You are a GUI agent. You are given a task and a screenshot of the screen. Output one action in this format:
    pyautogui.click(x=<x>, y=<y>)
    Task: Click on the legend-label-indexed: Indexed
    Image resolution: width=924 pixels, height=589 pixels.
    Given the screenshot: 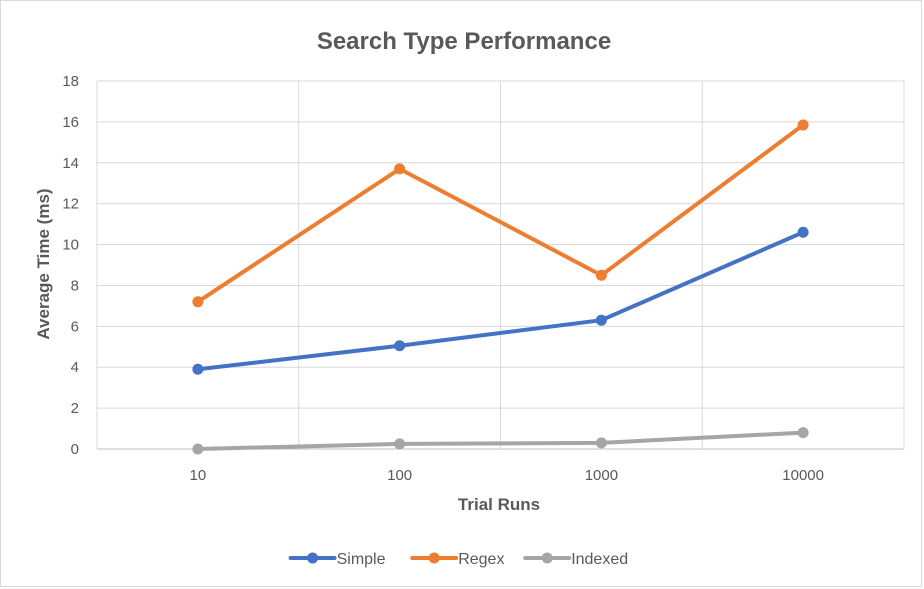 What is the action you would take?
    pyautogui.click(x=599, y=559)
    